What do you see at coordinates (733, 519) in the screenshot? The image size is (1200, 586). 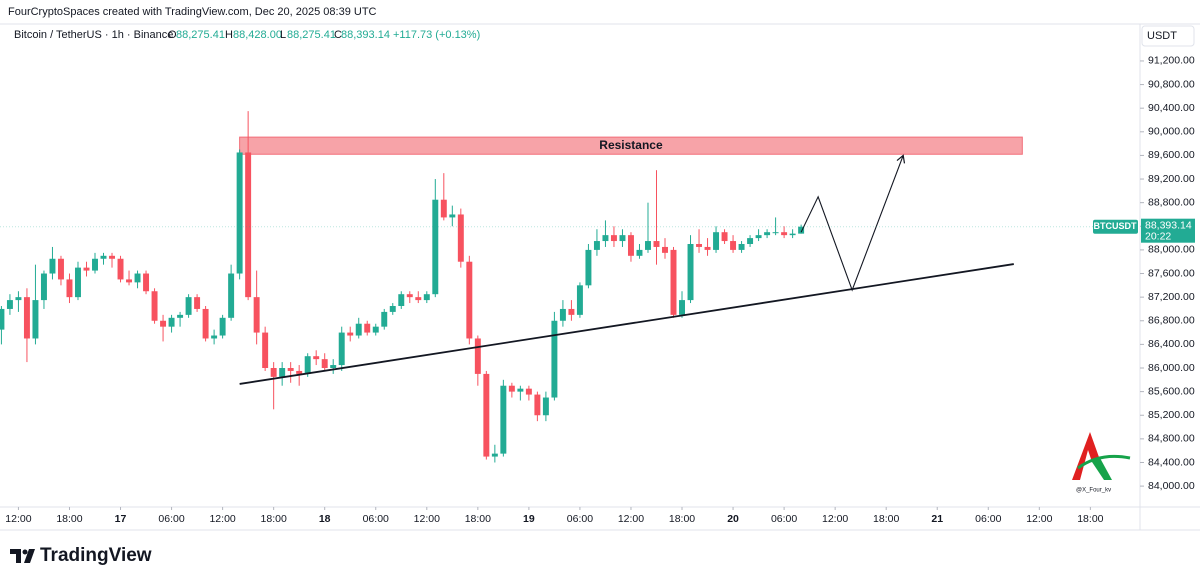 I see `x-tick-label: 20` at bounding box center [733, 519].